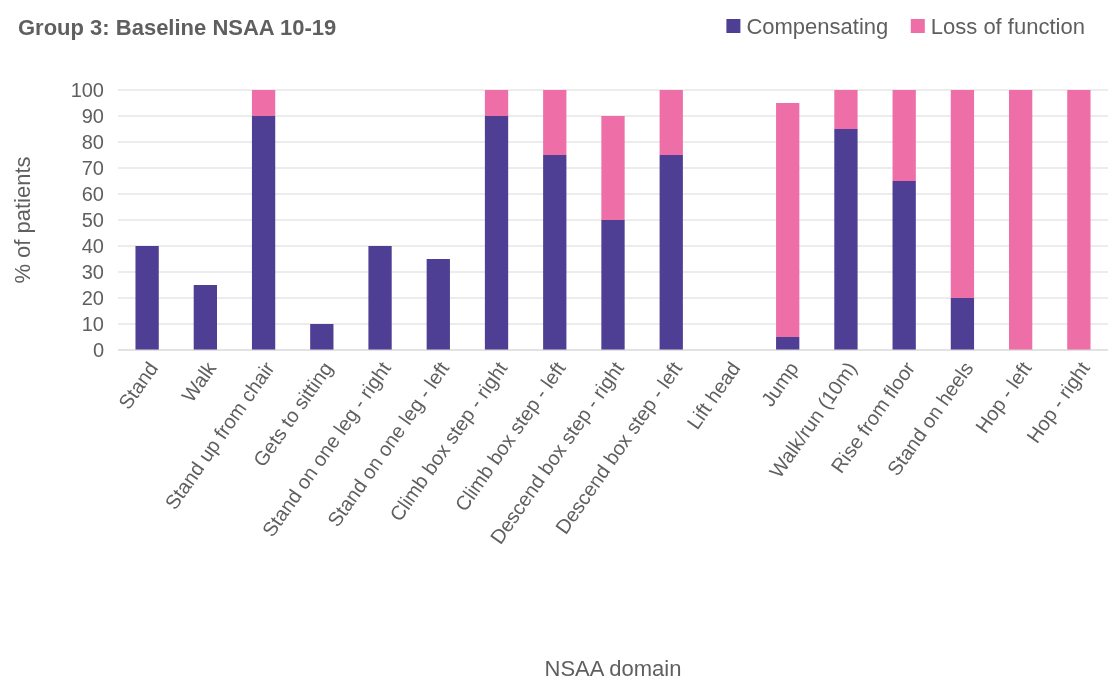 This screenshot has height=684, width=1114. Describe the element at coordinates (817, 26) in the screenshot. I see `legend-label: Compensating` at that location.